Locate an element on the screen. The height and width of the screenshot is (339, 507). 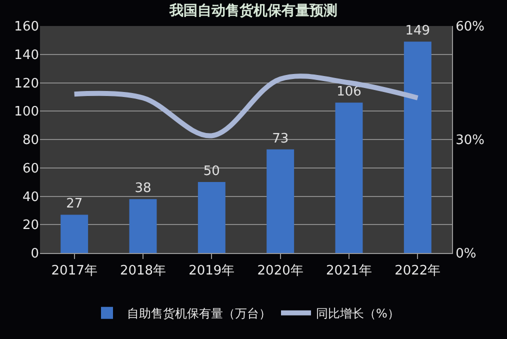
y-tick-label: 40 is located at coordinates (30, 197).